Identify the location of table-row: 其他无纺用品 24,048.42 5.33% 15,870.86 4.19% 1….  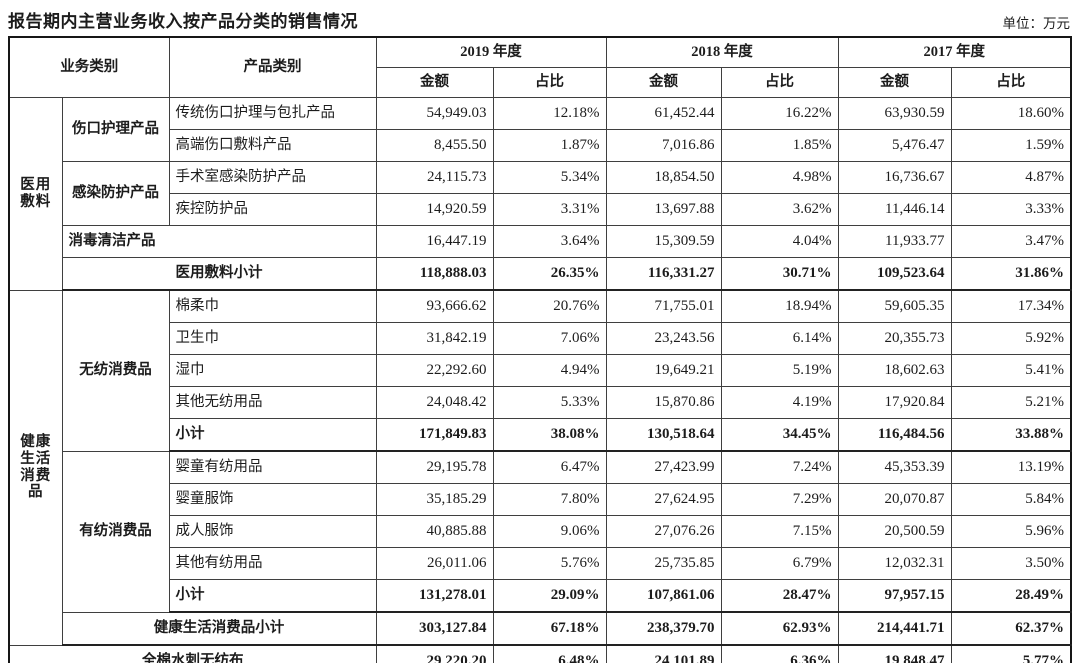
(540, 402).